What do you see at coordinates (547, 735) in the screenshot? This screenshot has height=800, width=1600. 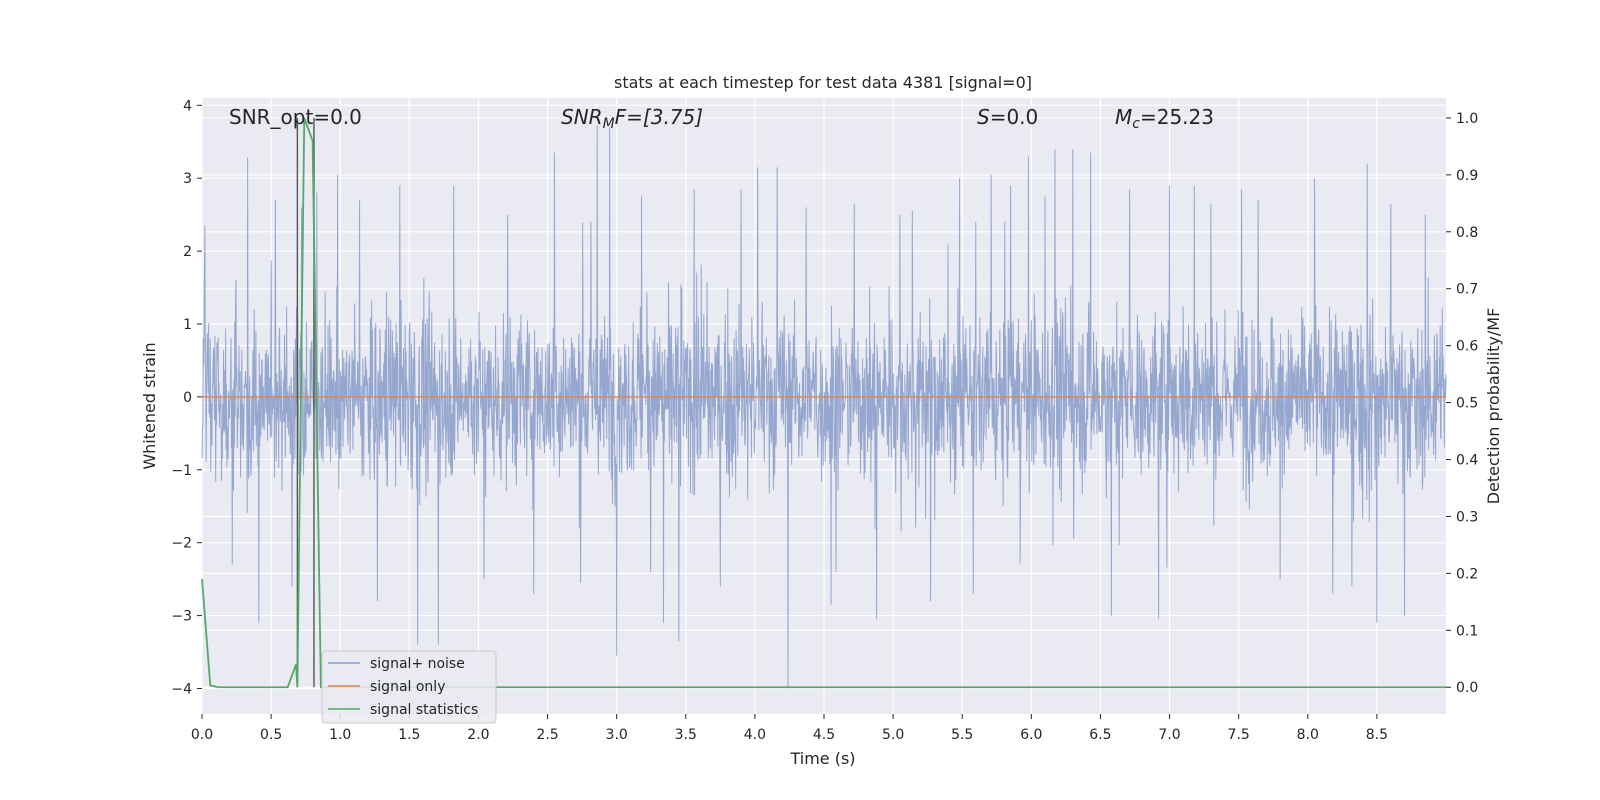 I see `x-tick-label: 2.5` at bounding box center [547, 735].